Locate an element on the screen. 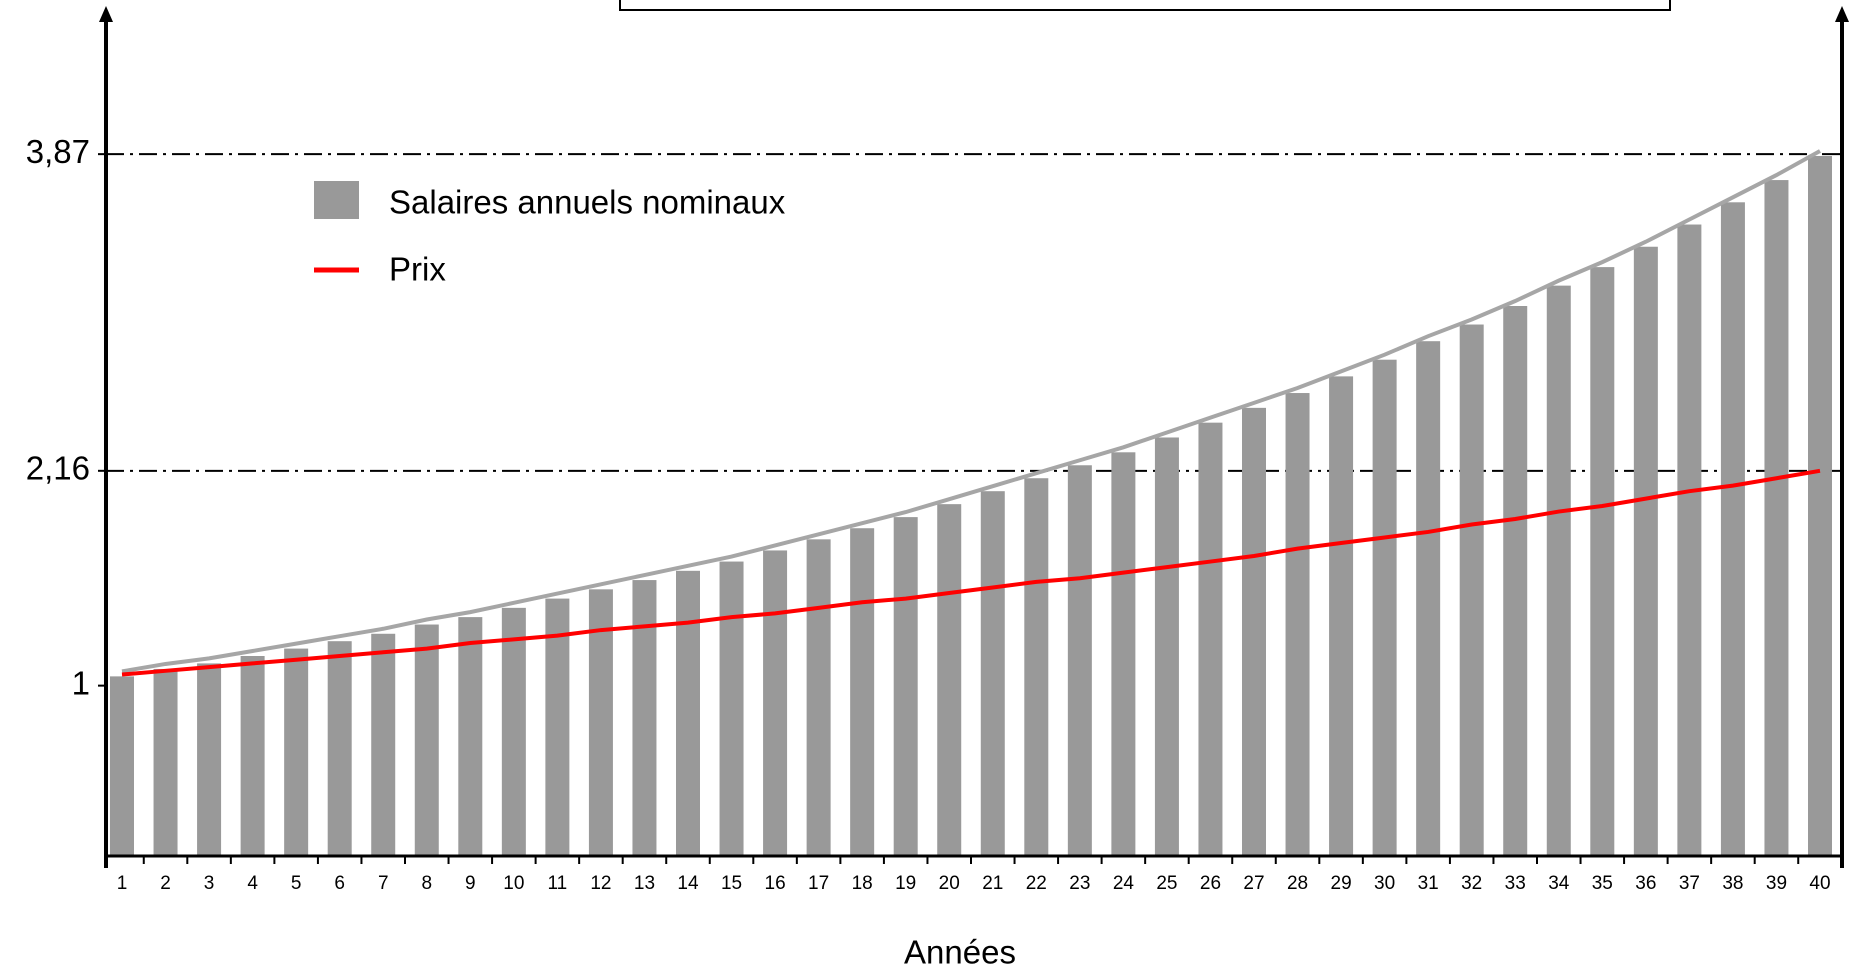  x-tick-label: 14 is located at coordinates (688, 883).